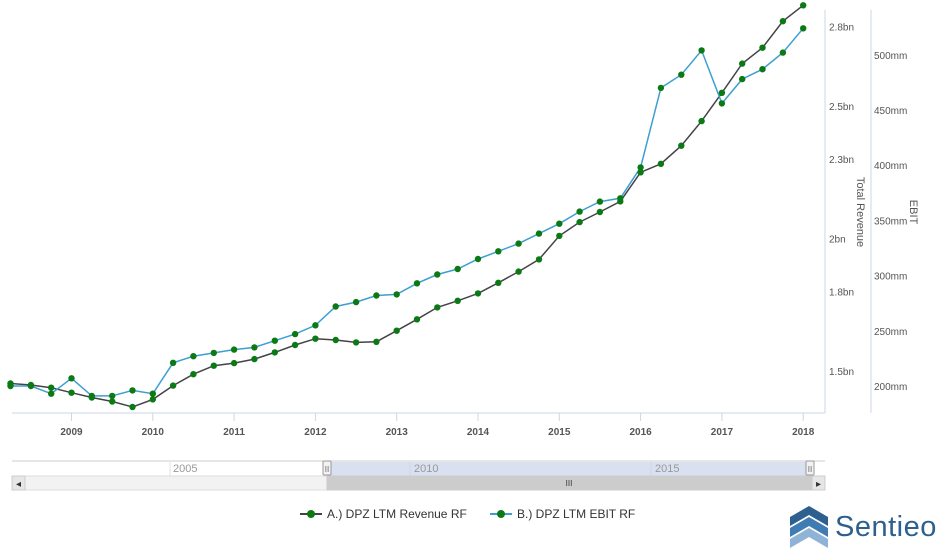  What do you see at coordinates (860, 212) in the screenshot?
I see `y-axis-title-revenue: Total Revenue` at bounding box center [860, 212].